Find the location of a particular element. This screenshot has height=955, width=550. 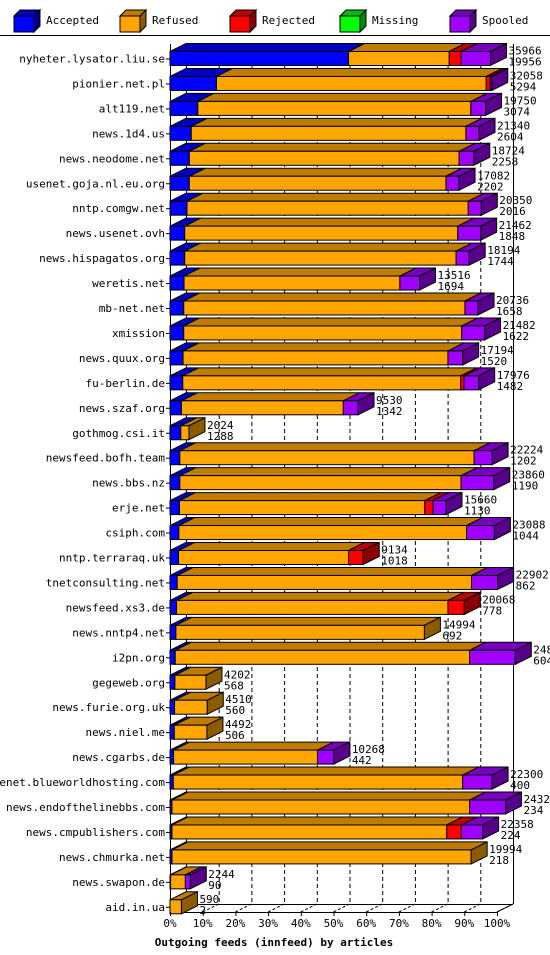

legend-swatch-refused is located at coordinates (130, 24).